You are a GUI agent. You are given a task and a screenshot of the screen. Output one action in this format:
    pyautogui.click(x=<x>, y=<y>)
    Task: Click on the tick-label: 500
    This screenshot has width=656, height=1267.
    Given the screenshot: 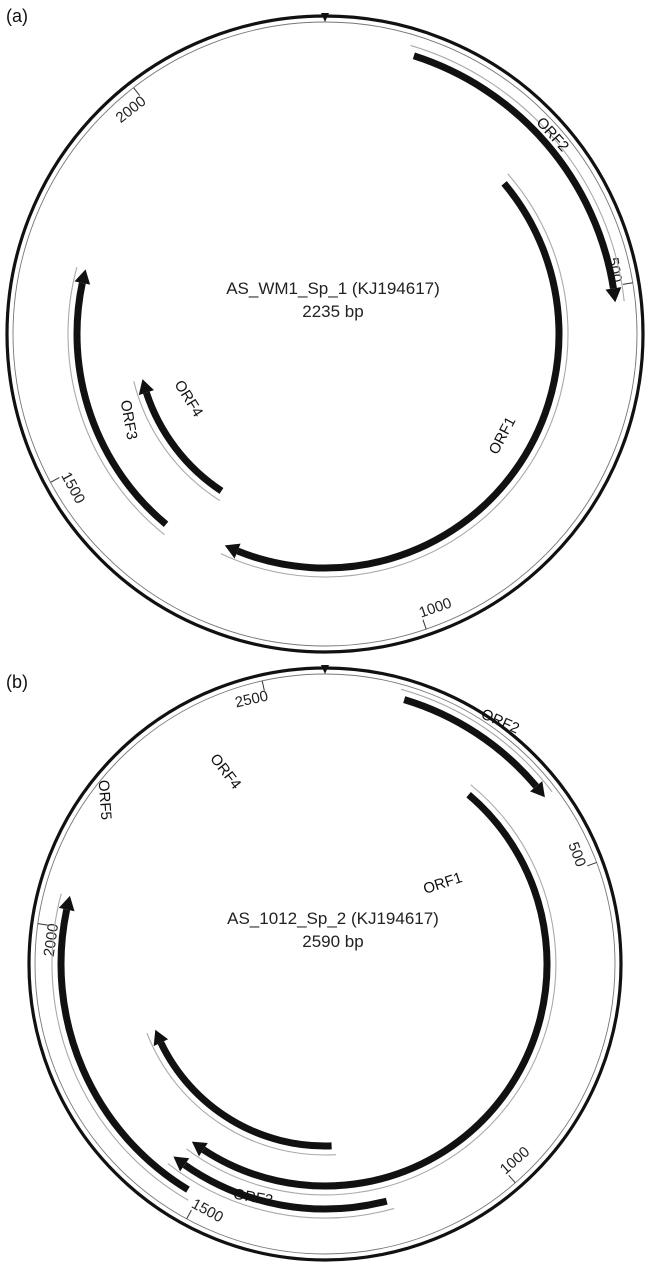 What is the action you would take?
    pyautogui.click(x=576, y=854)
    